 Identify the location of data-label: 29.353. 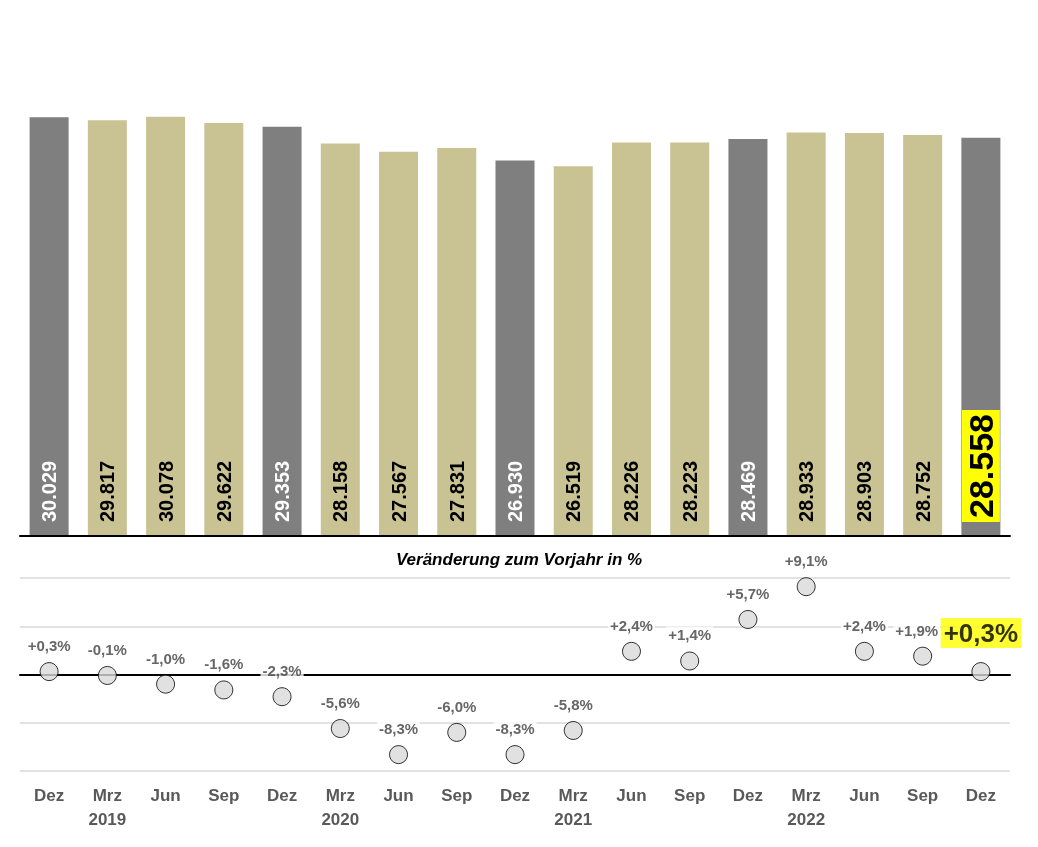
(282, 491).